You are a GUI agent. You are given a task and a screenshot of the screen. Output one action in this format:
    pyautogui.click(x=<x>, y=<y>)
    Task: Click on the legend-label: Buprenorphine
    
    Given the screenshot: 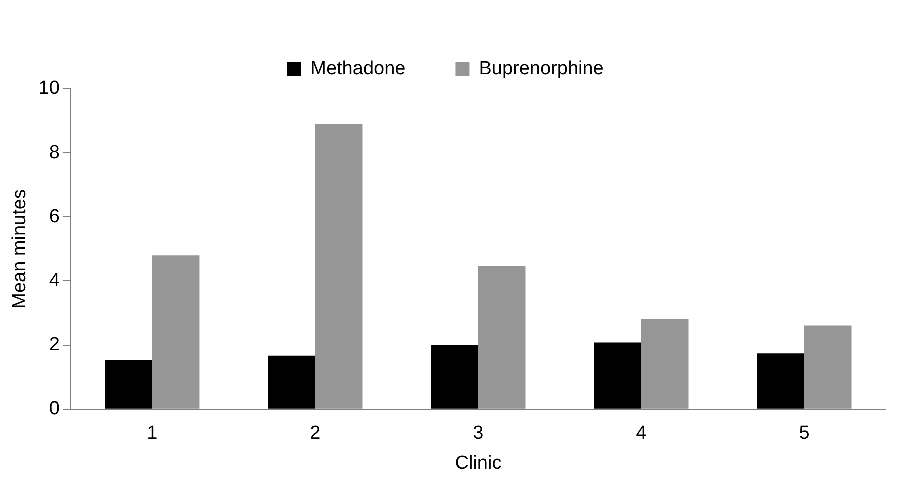 What is the action you would take?
    pyautogui.click(x=541, y=69)
    